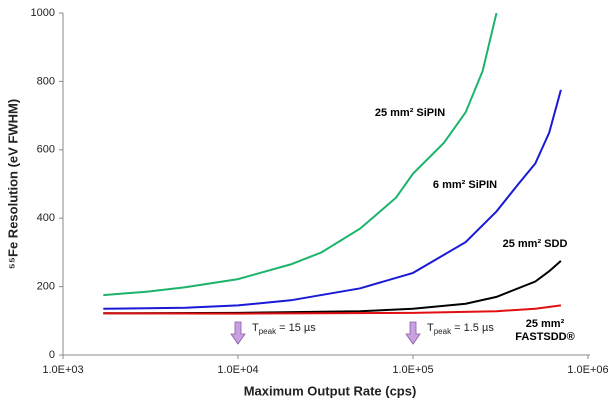 Image resolution: width=608 pixels, height=403 pixels. What do you see at coordinates (465, 185) in the screenshot?
I see `series-label: 6 mm² SiPIN` at bounding box center [465, 185].